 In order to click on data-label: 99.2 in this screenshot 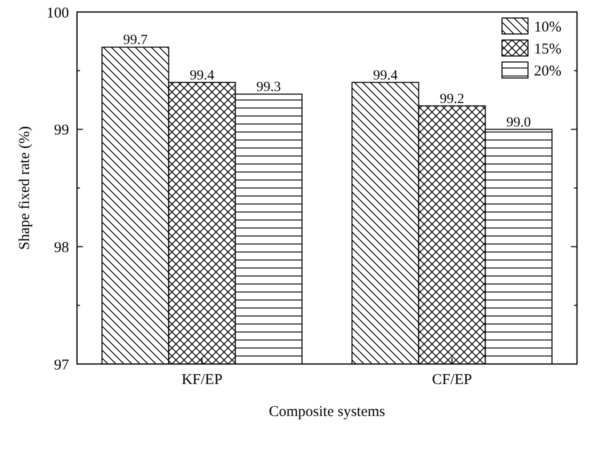, I will do `click(452, 99)`.